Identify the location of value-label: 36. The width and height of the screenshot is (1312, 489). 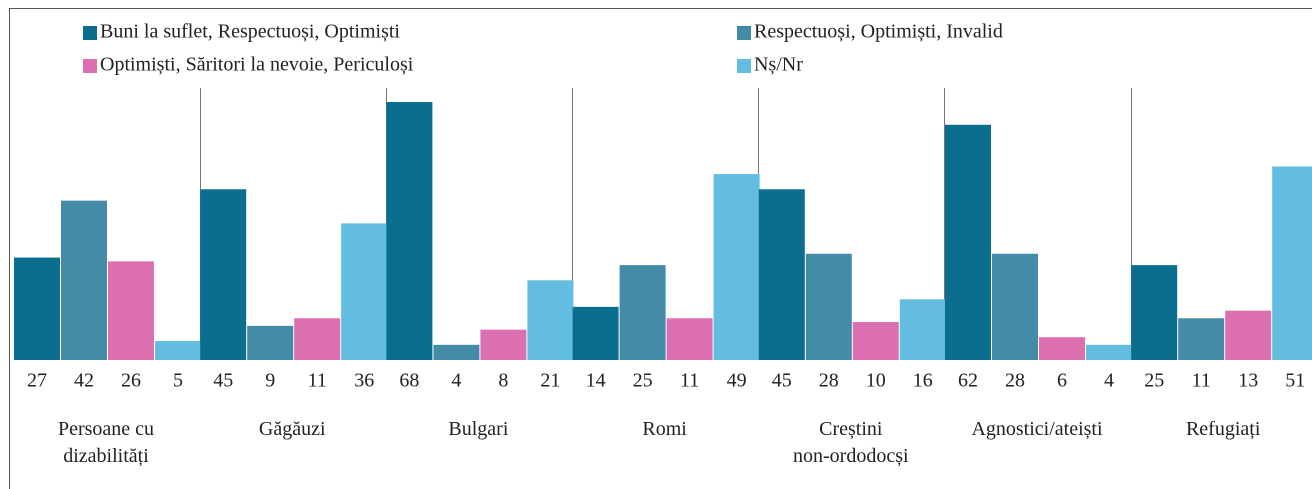
(364, 381).